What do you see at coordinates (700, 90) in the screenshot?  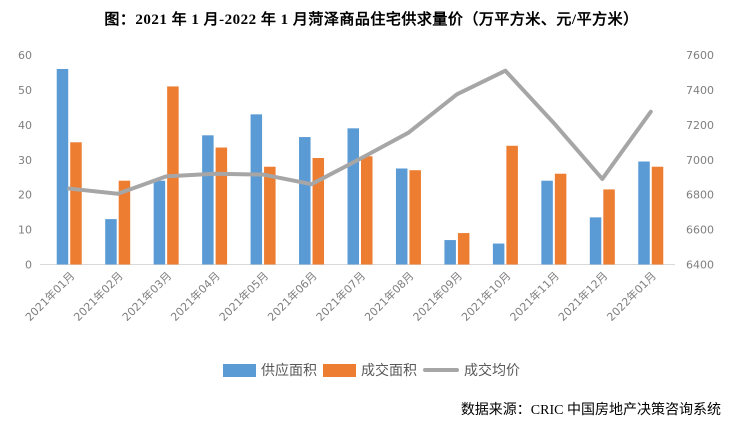 I see `right-axis-tick: 7400` at bounding box center [700, 90].